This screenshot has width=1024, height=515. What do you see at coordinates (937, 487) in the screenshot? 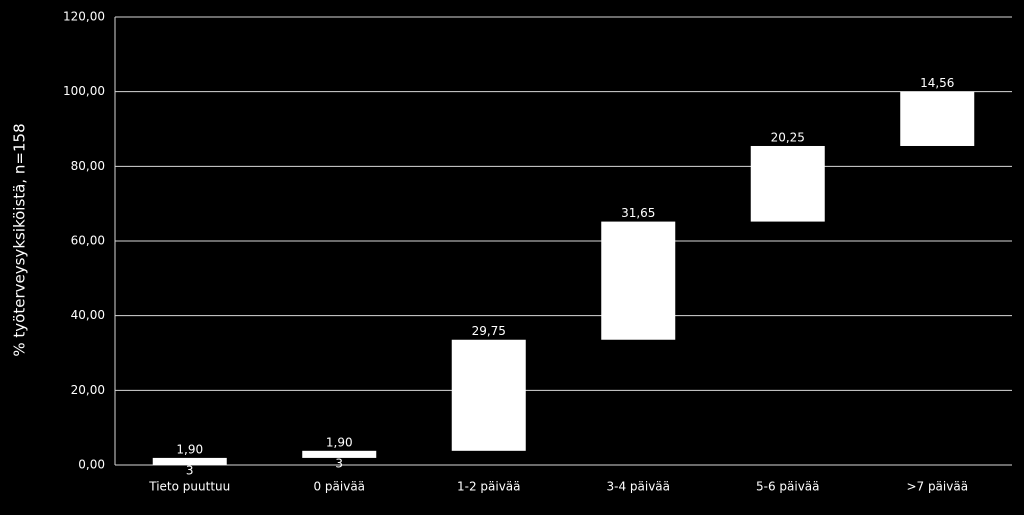
I see `x-tick-label: >7 päivää` at bounding box center [937, 487].